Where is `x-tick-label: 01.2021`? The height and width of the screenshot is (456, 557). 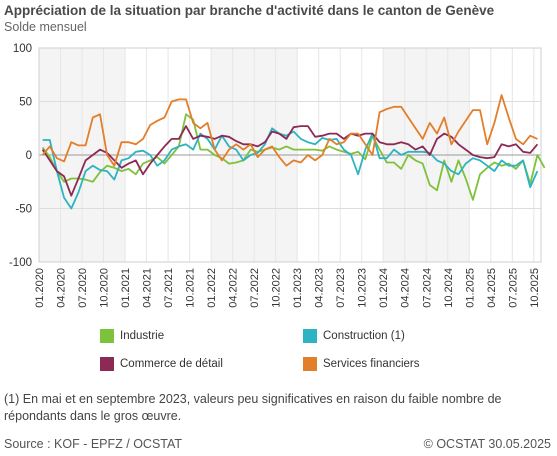 x-tick-label: 01.2021 is located at coordinates (126, 288).